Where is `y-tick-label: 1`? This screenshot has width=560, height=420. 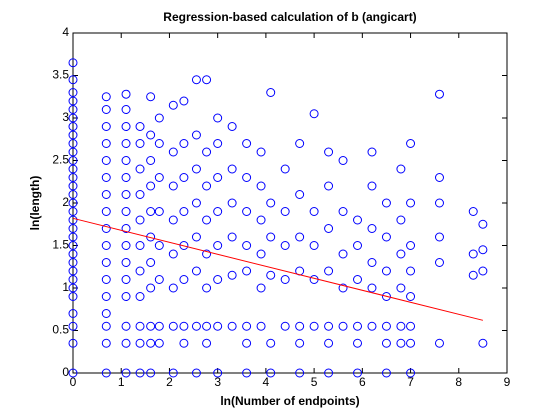 y-tick-label: 1 is located at coordinates (65, 287).